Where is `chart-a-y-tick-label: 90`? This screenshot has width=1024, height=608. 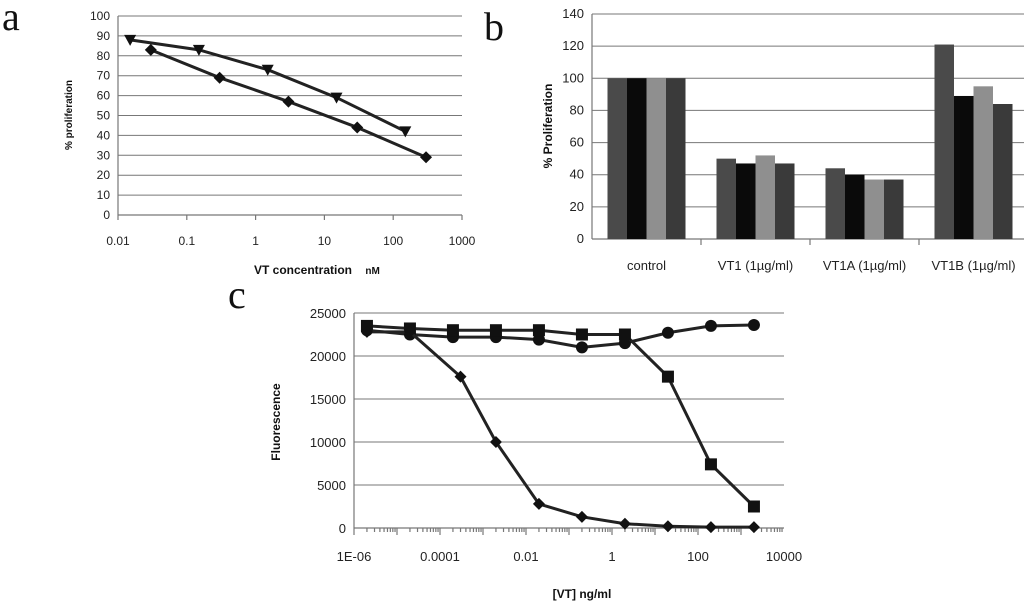 chart-a-y-tick-label: 90 is located at coordinates (104, 36).